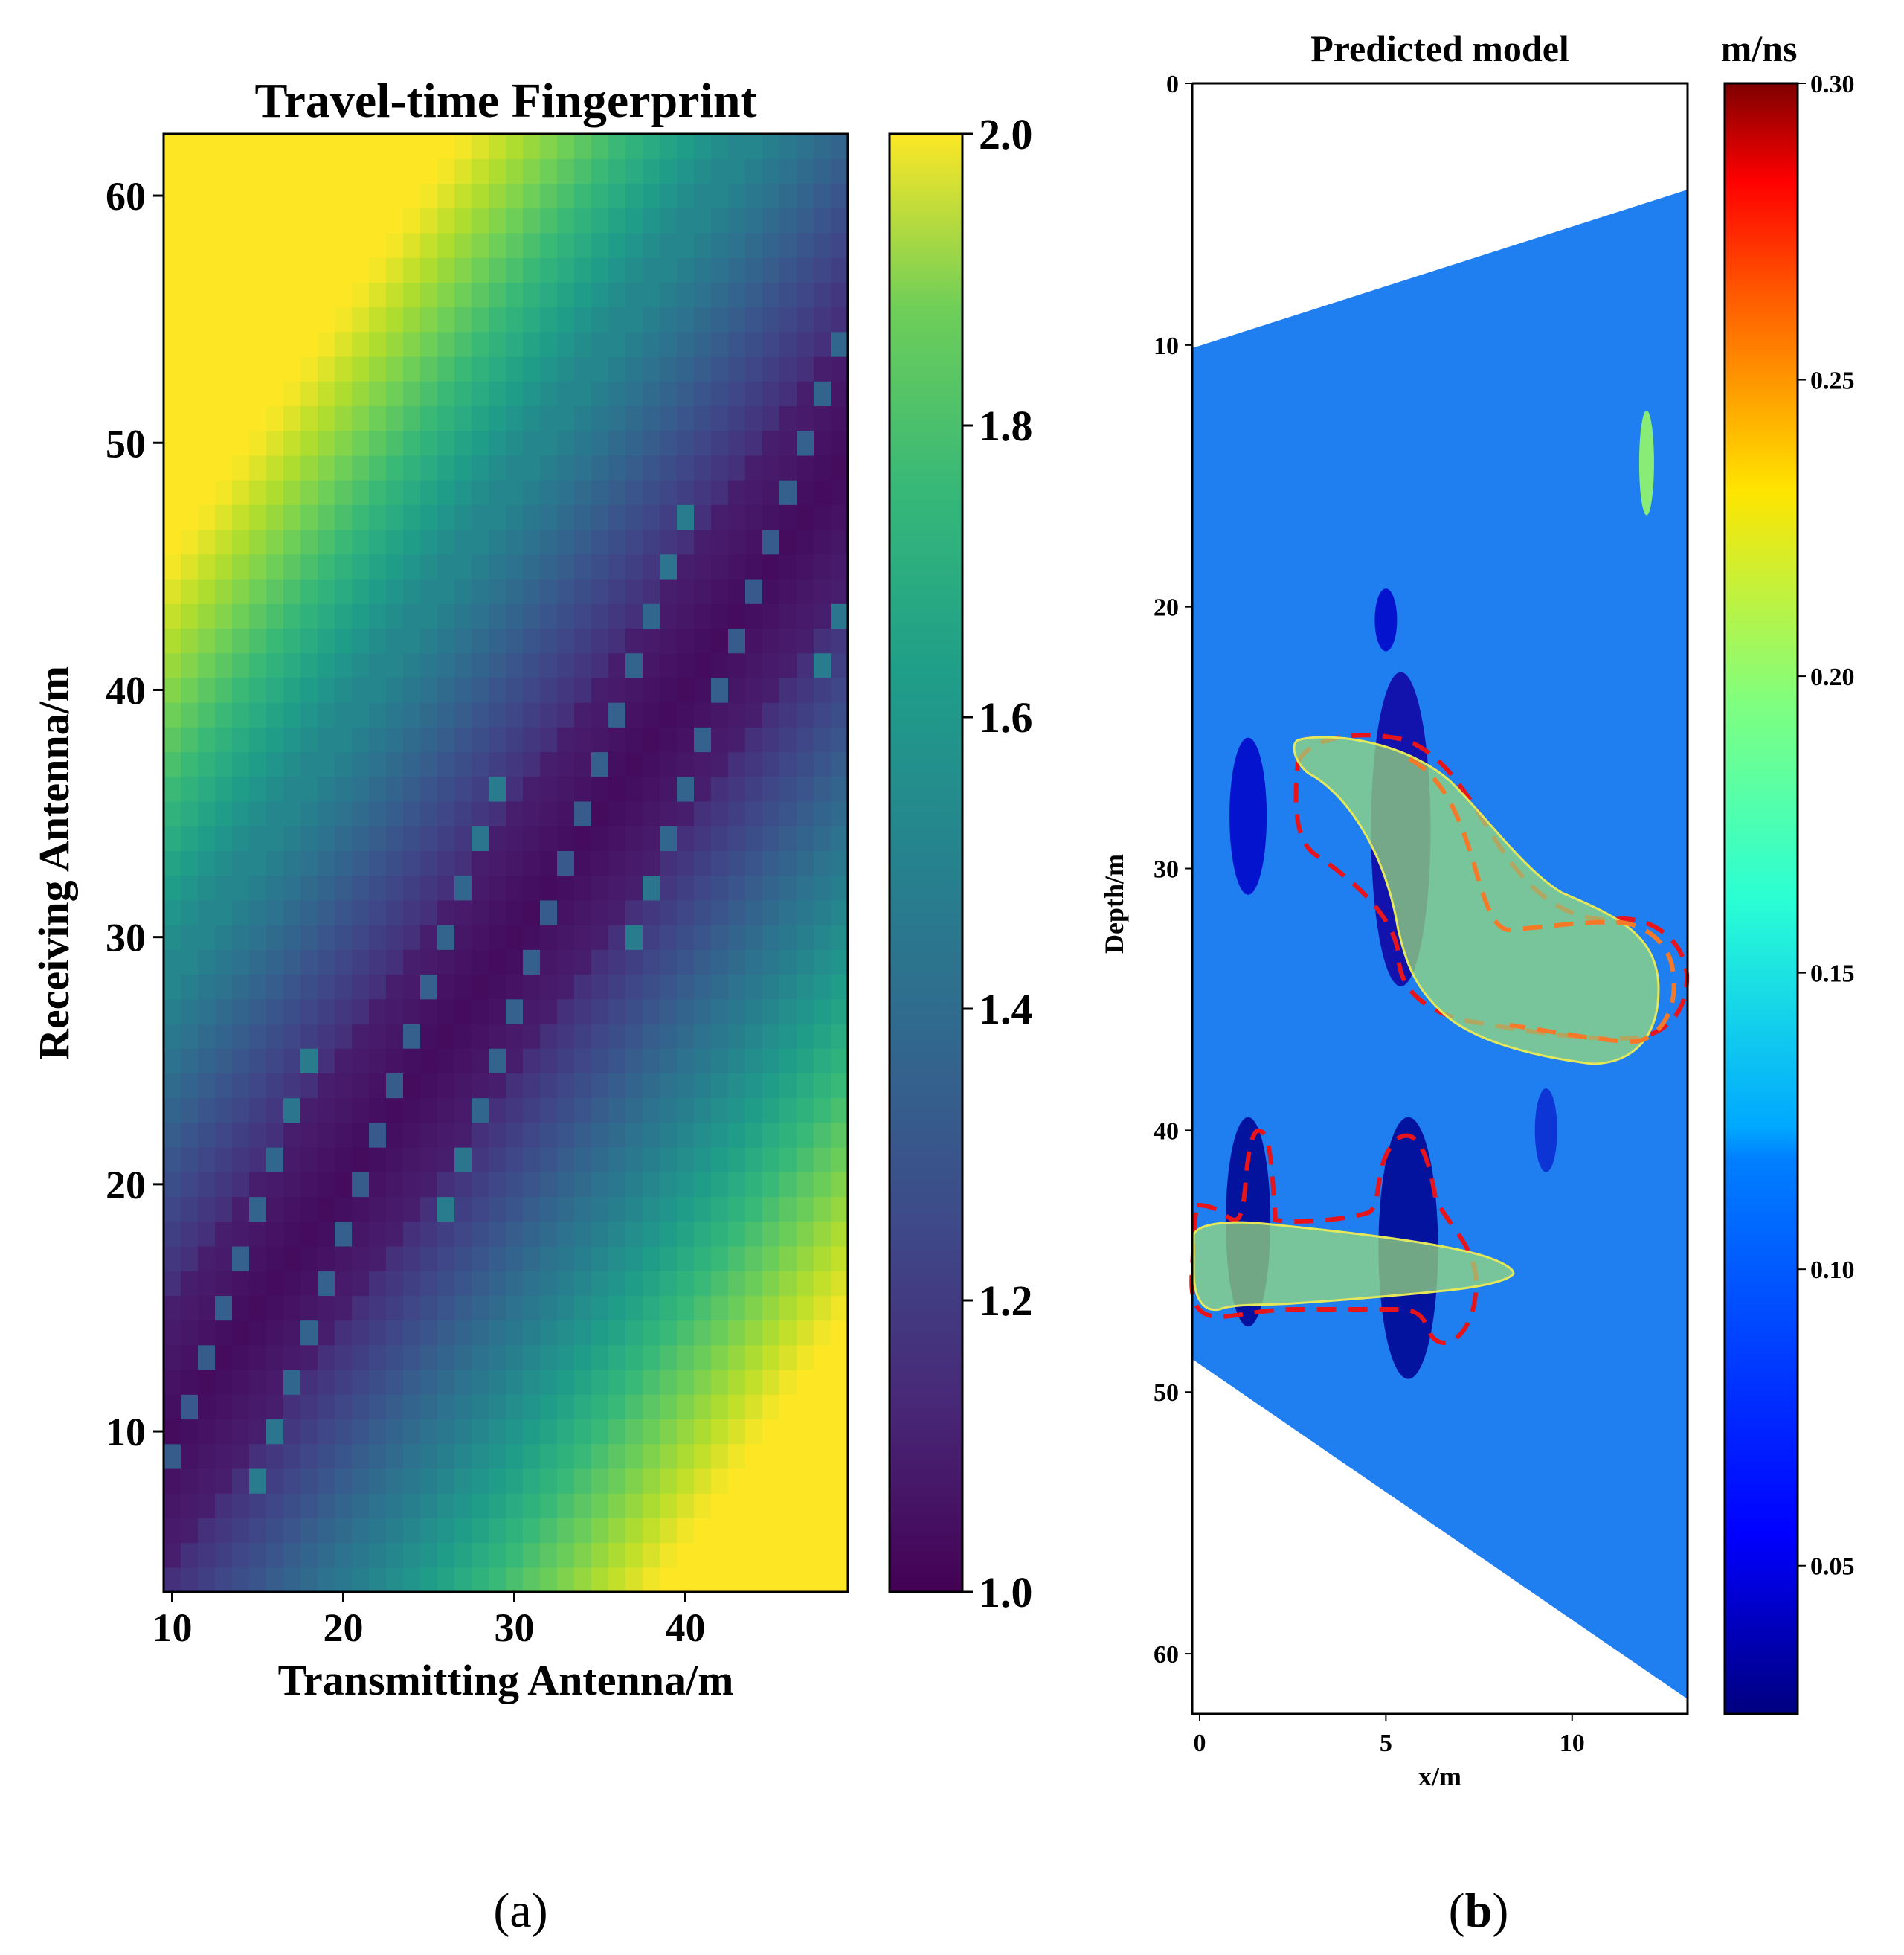  I want to click on lower-highlight, so click(1354, 1266).